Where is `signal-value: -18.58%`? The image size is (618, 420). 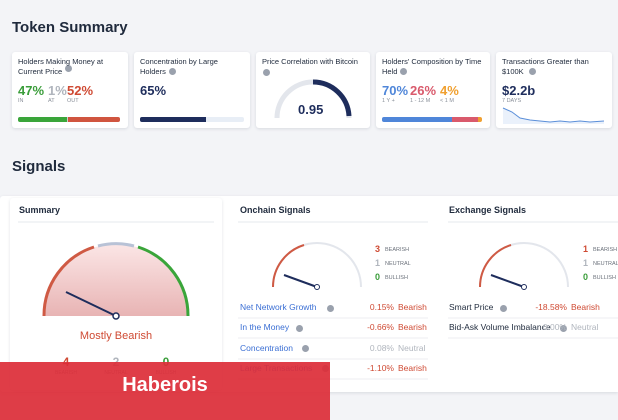 signal-value: -18.58% is located at coordinates (551, 307).